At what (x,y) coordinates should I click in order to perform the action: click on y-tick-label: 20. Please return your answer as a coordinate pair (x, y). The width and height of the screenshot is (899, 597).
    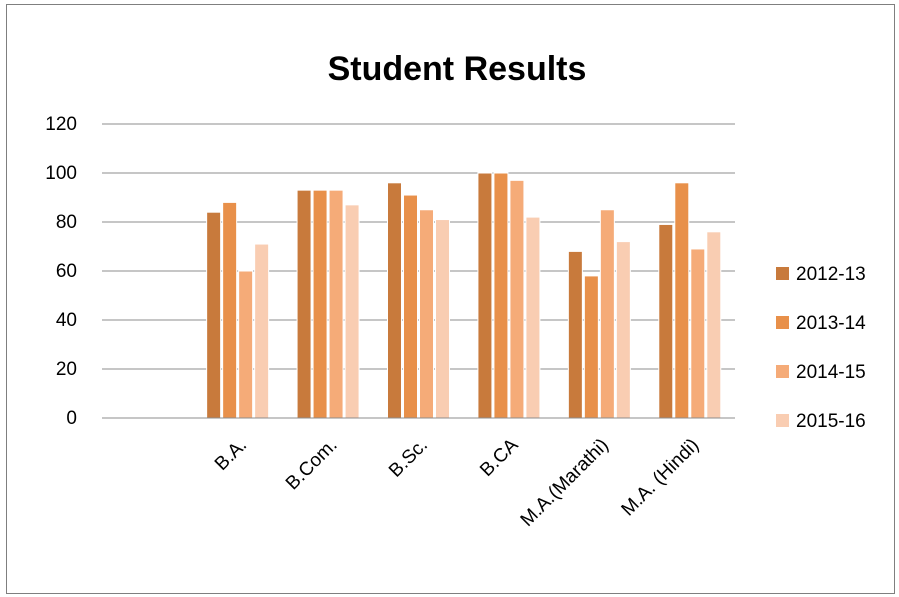
    Looking at the image, I should click on (66, 369).